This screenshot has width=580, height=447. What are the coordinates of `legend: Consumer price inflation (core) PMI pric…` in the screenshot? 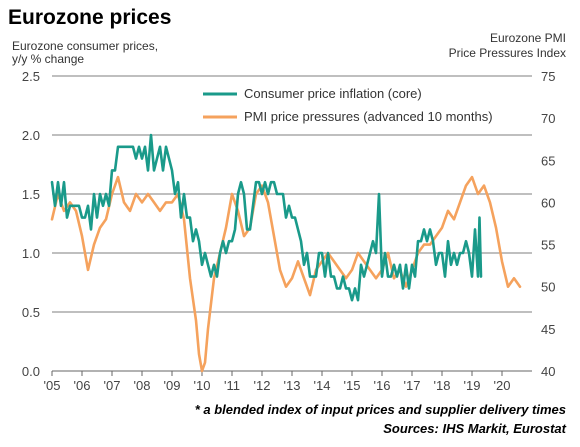 It's located at (348, 105).